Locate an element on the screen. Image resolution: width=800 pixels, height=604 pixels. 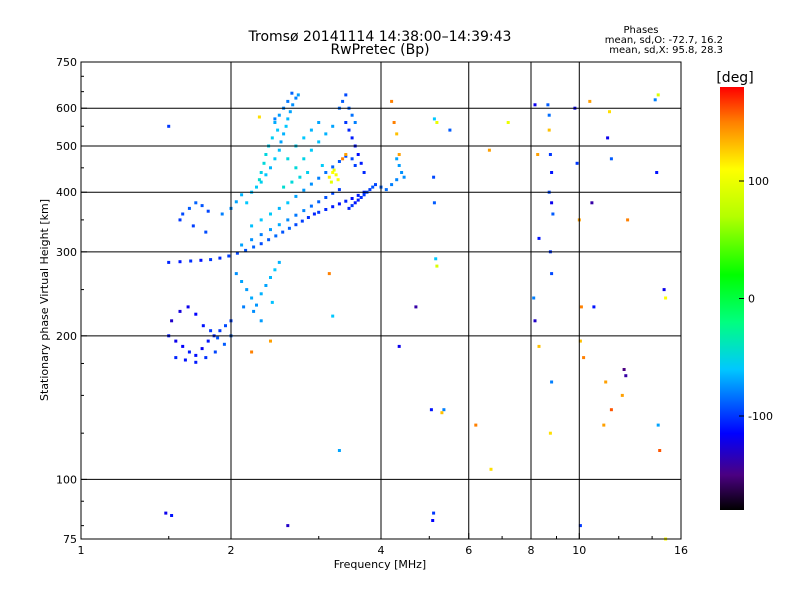
x-tick-label: 6 is located at coordinates (468, 550).